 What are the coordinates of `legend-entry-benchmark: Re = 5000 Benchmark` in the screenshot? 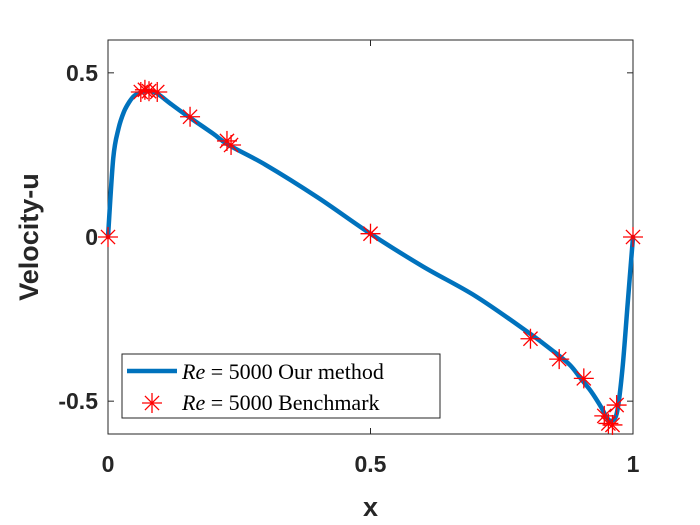 It's located at (280, 402).